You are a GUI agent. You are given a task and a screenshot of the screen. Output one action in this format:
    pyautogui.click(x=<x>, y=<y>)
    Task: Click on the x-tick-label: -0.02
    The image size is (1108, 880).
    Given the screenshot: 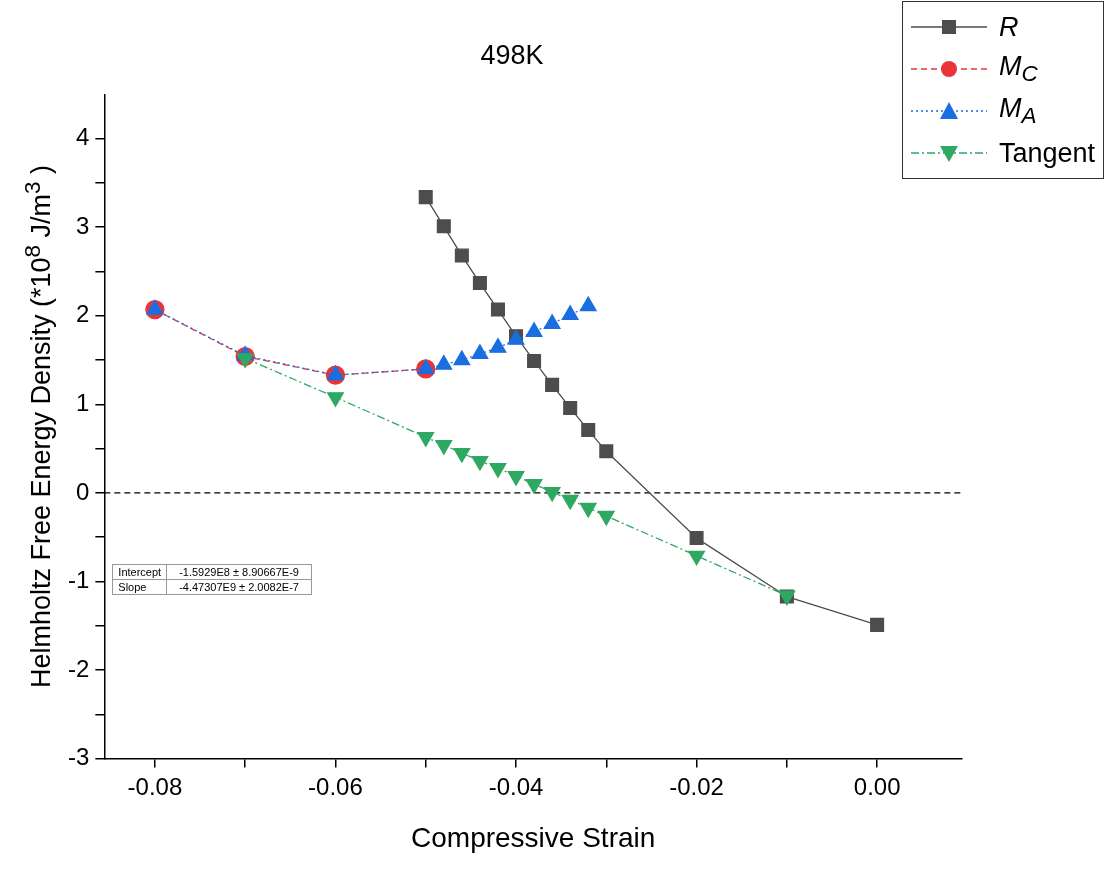 What is the action you would take?
    pyautogui.click(x=696, y=786)
    